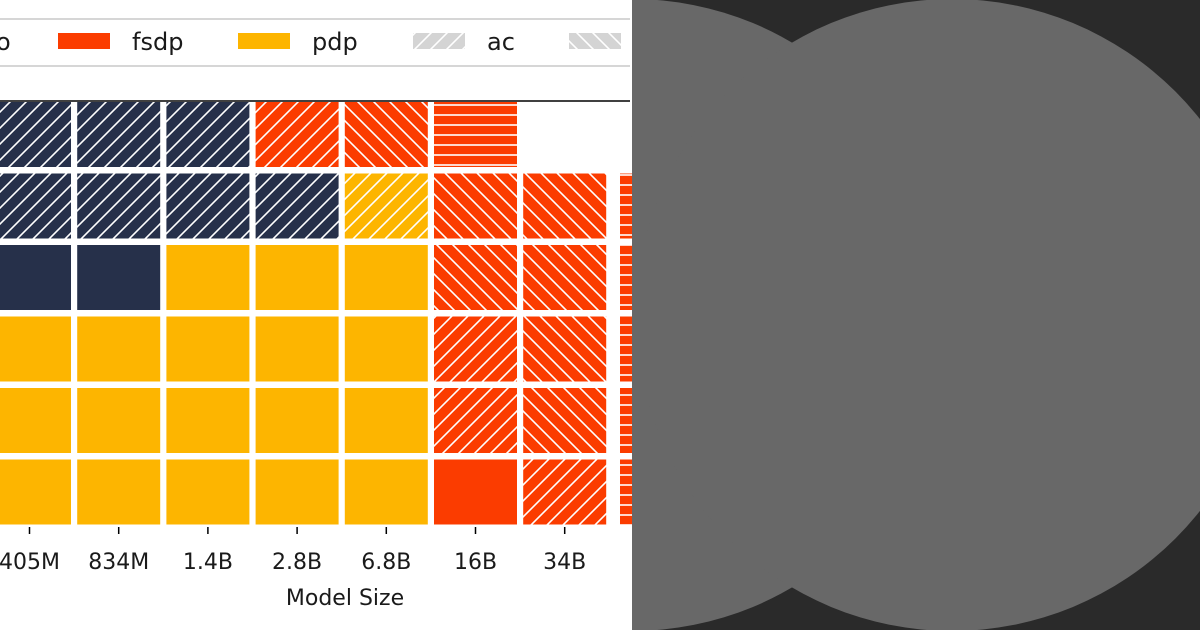 The width and height of the screenshot is (1200, 630). I want to click on cell-pdp-r5-c3, so click(297, 492).